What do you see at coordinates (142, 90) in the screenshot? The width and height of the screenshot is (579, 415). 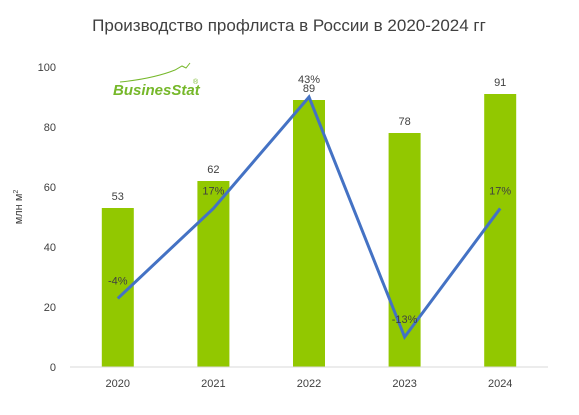 I see `logo-text-business: Busines` at bounding box center [142, 90].